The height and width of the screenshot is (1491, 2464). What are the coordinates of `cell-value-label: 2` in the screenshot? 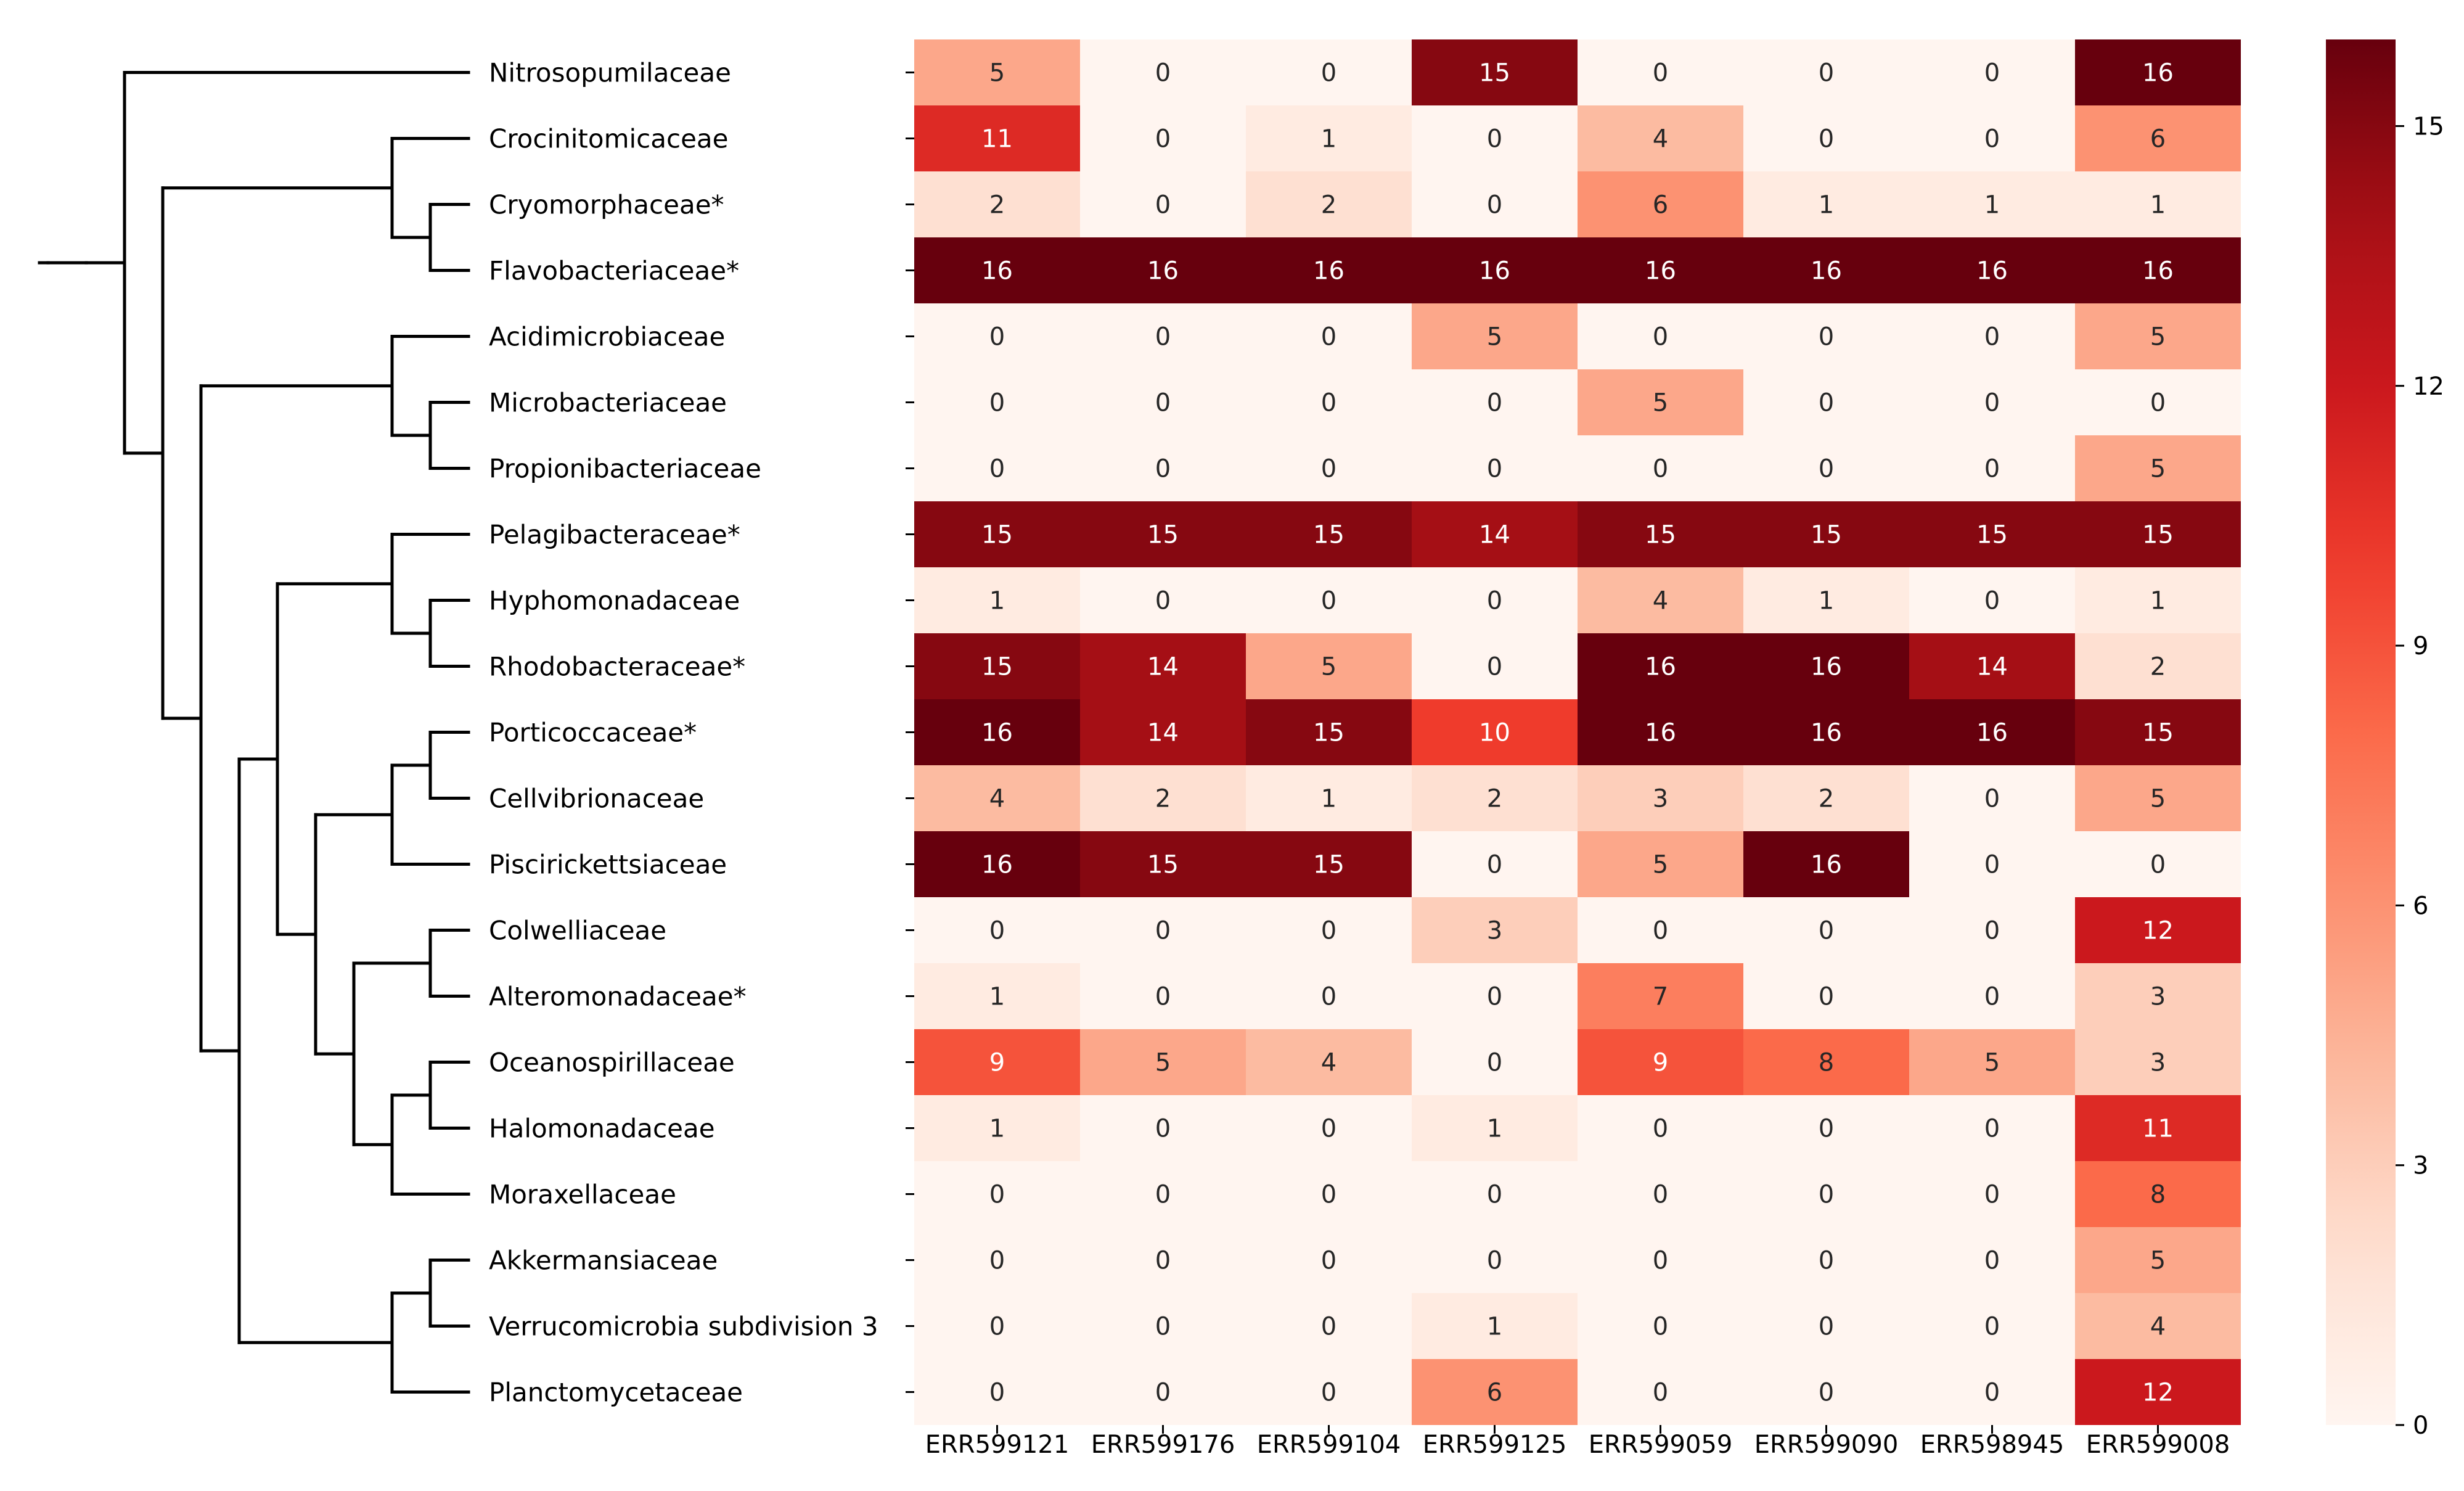 It's located at (1494, 799).